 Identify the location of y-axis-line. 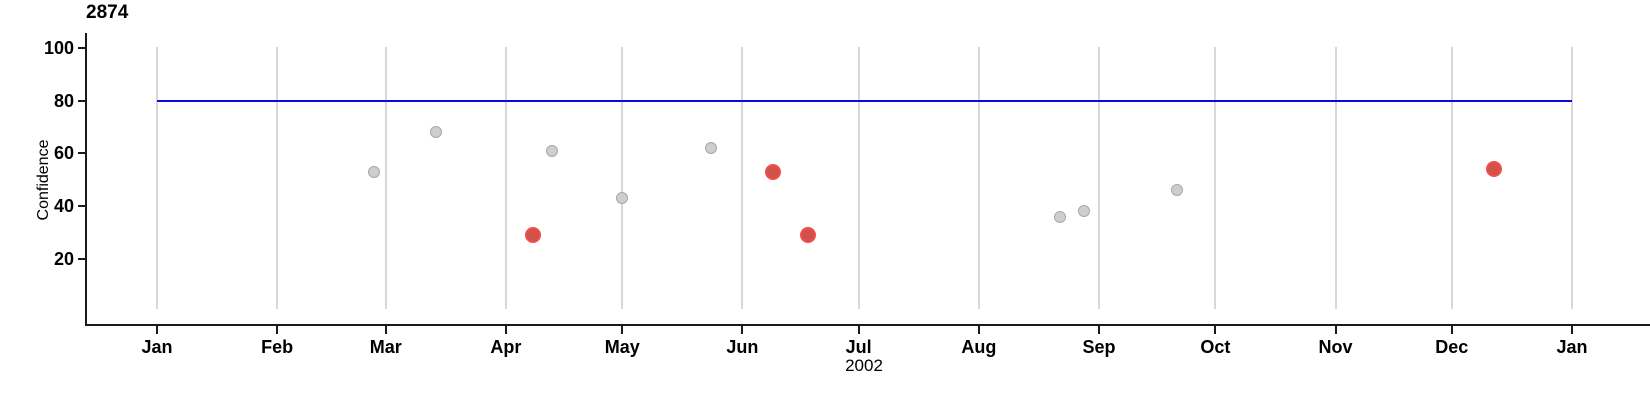
(86, 179).